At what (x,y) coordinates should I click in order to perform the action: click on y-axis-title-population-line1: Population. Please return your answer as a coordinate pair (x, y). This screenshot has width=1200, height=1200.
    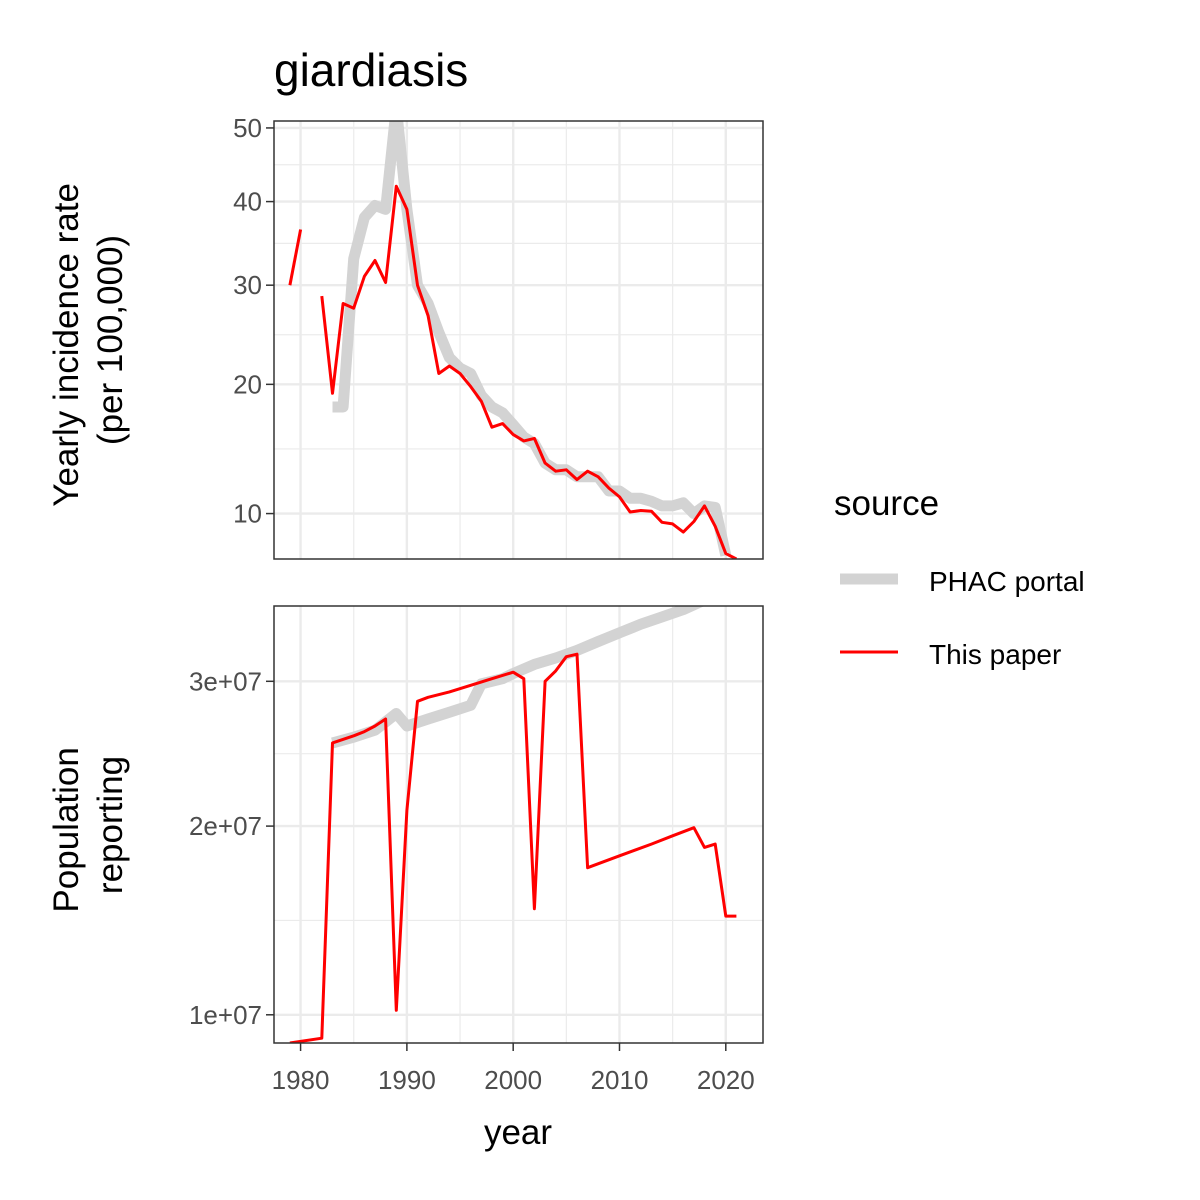
    Looking at the image, I should click on (66, 829).